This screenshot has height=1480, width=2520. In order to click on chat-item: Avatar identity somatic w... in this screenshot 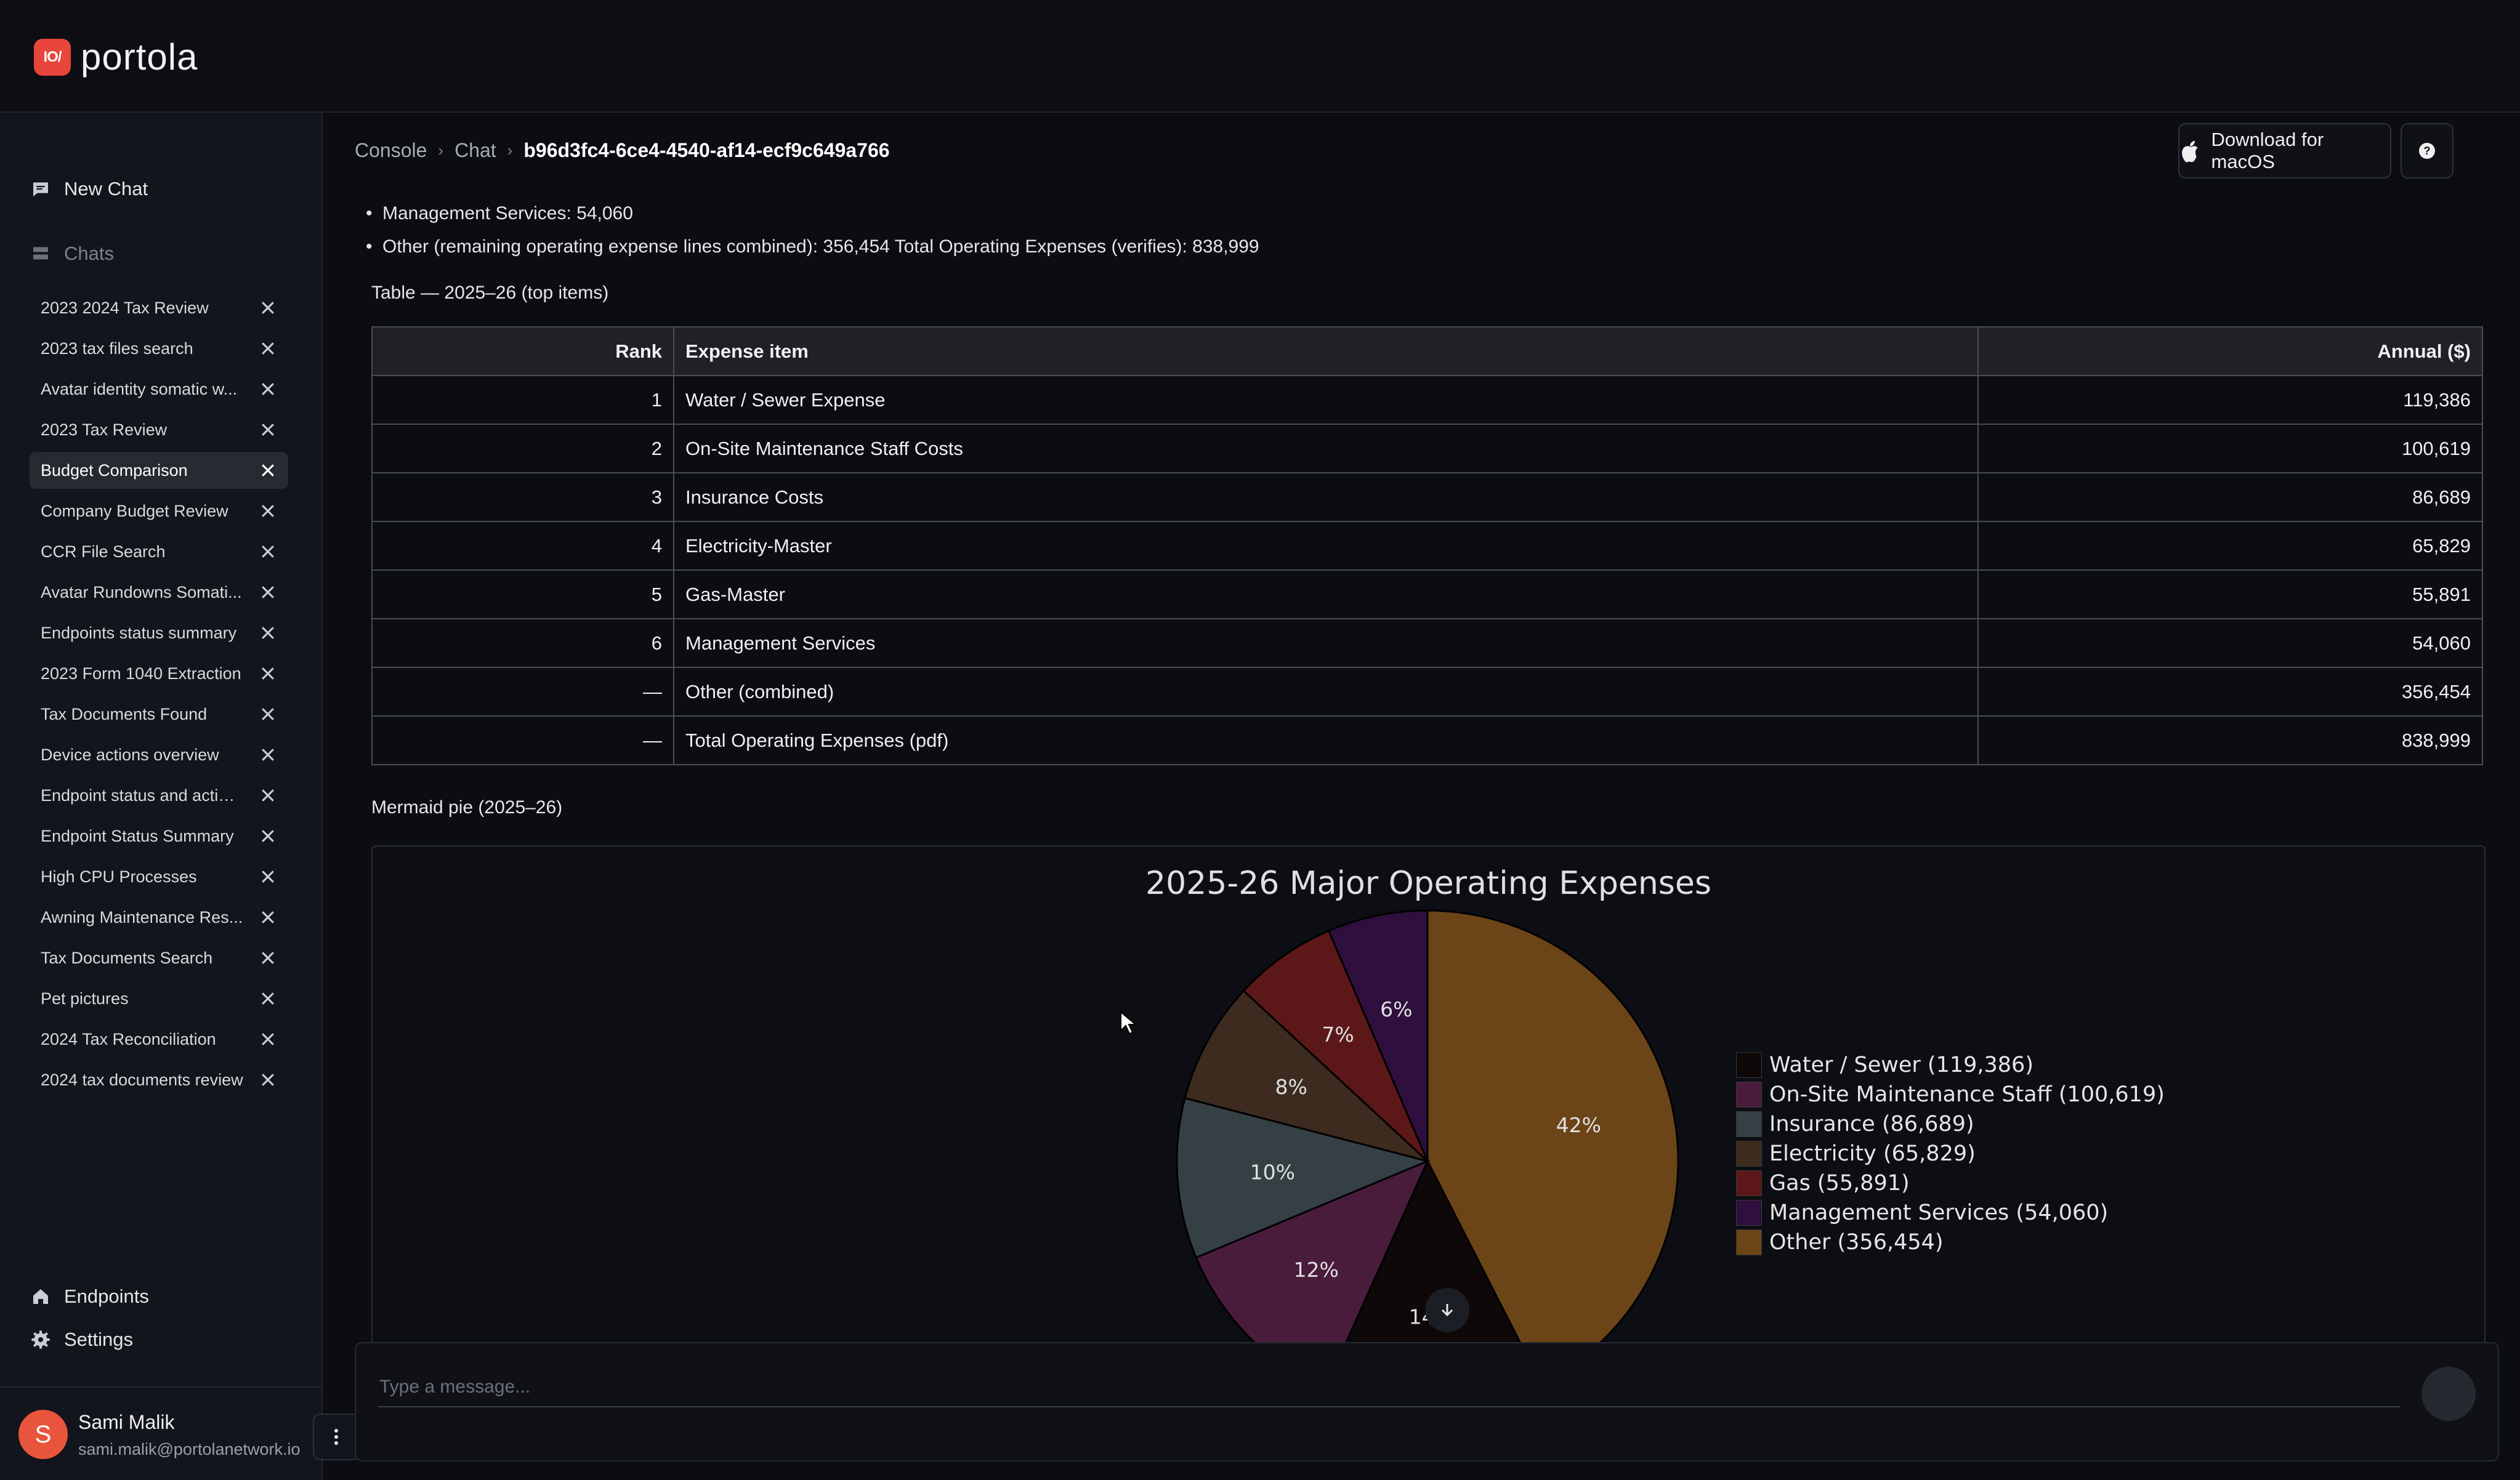, I will do `click(159, 390)`.